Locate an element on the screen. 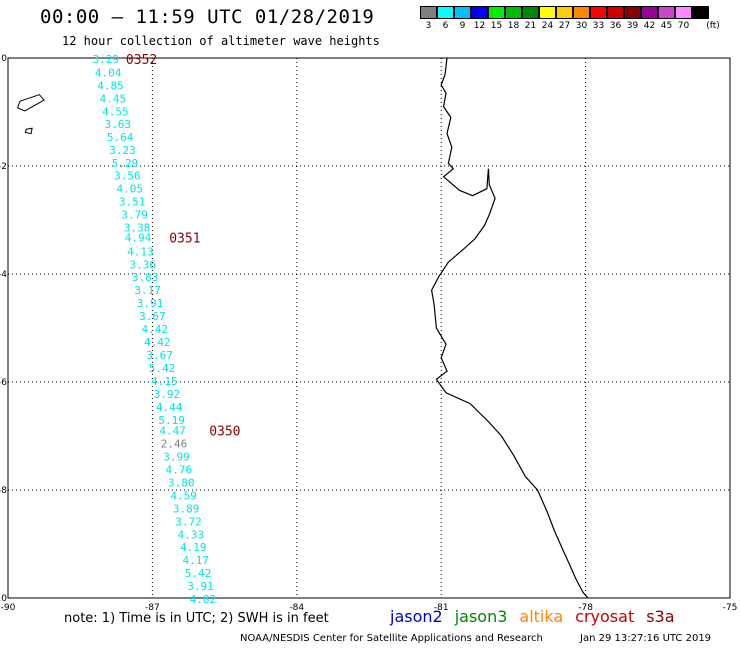 Image resolution: width=740 pixels, height=650 pixels. swh-value: 4.85 is located at coordinates (110, 86).